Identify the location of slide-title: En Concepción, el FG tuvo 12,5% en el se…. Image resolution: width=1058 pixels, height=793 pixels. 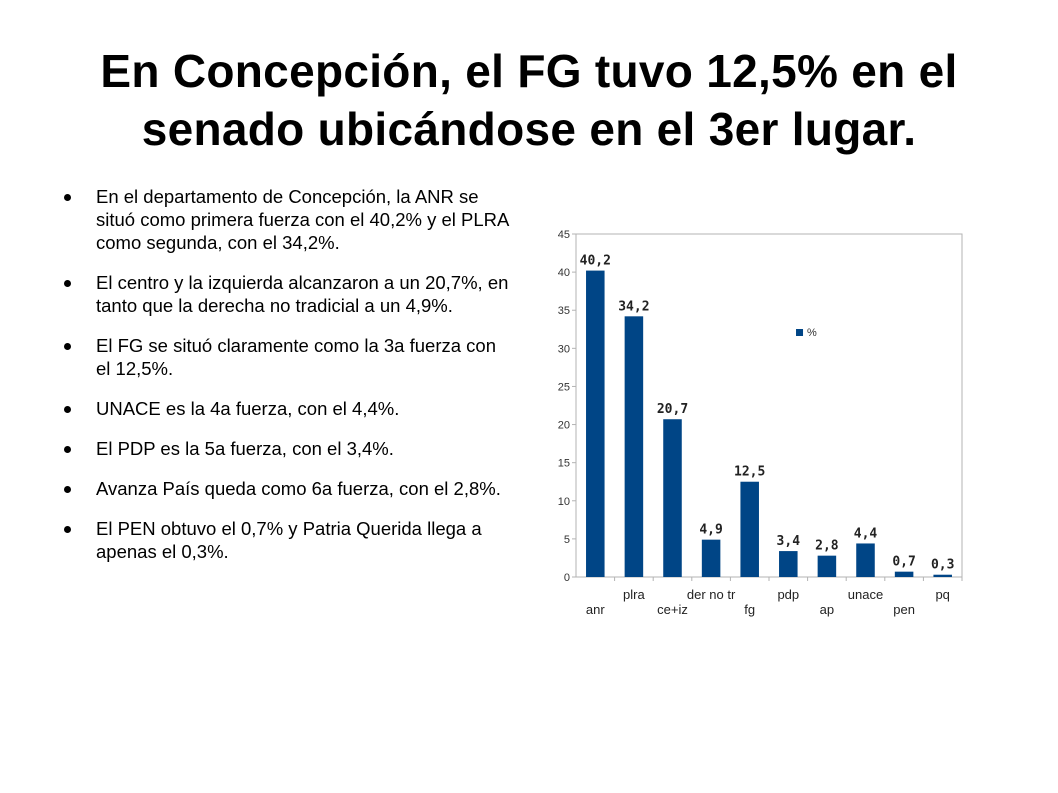
(529, 100).